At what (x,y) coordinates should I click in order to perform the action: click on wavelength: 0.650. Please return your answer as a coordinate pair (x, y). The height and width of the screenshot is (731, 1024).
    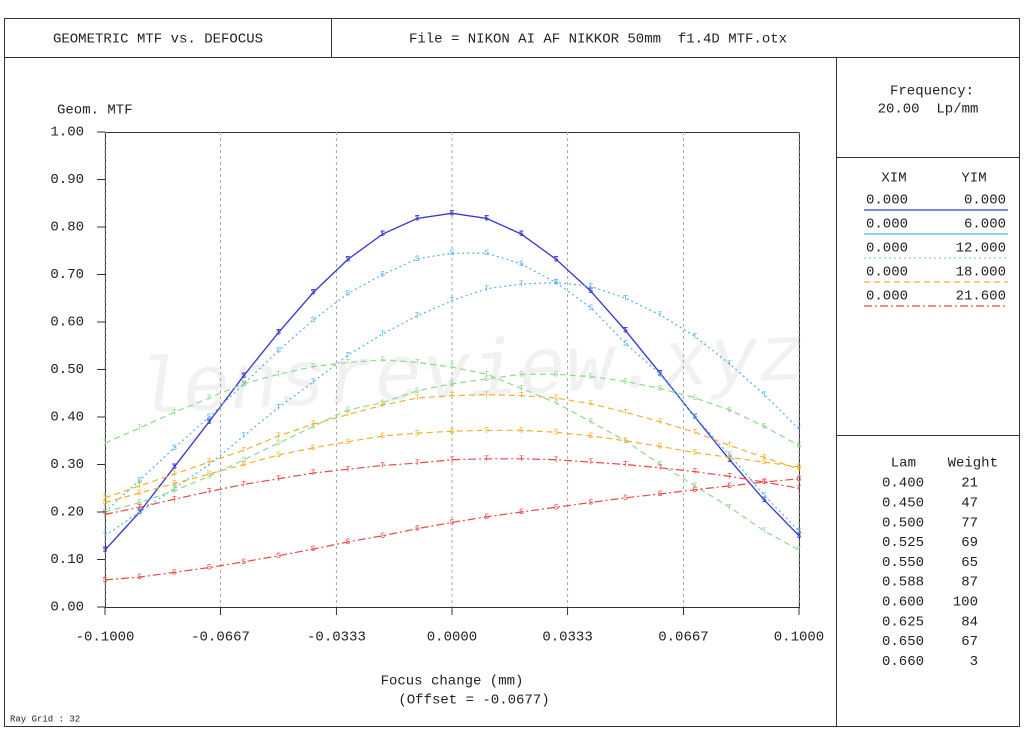
    Looking at the image, I should click on (903, 642).